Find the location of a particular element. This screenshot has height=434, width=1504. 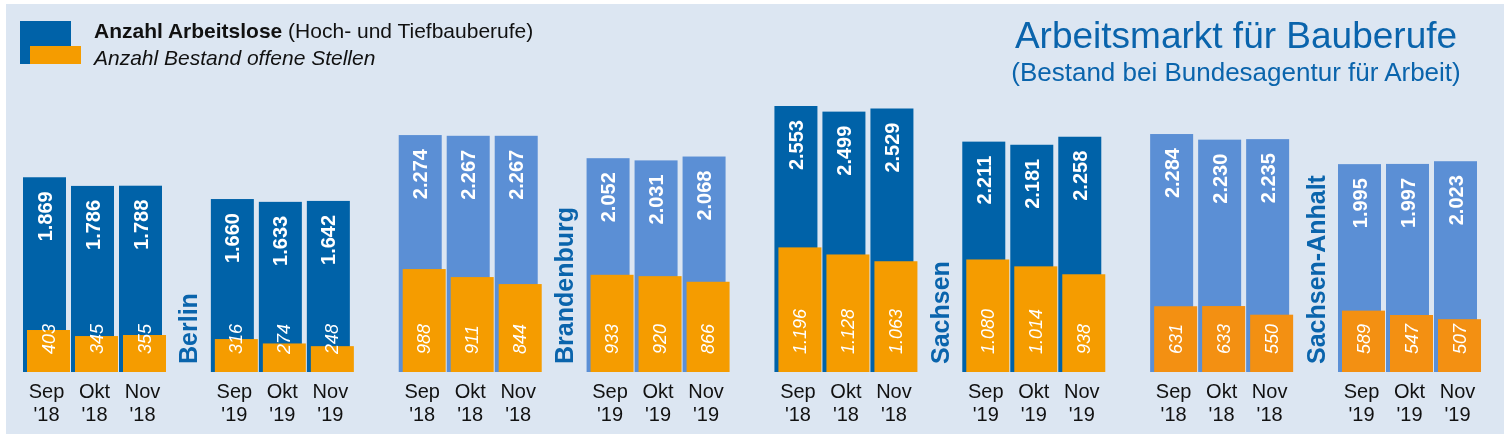

data-label: 1.633 is located at coordinates (280, 240).